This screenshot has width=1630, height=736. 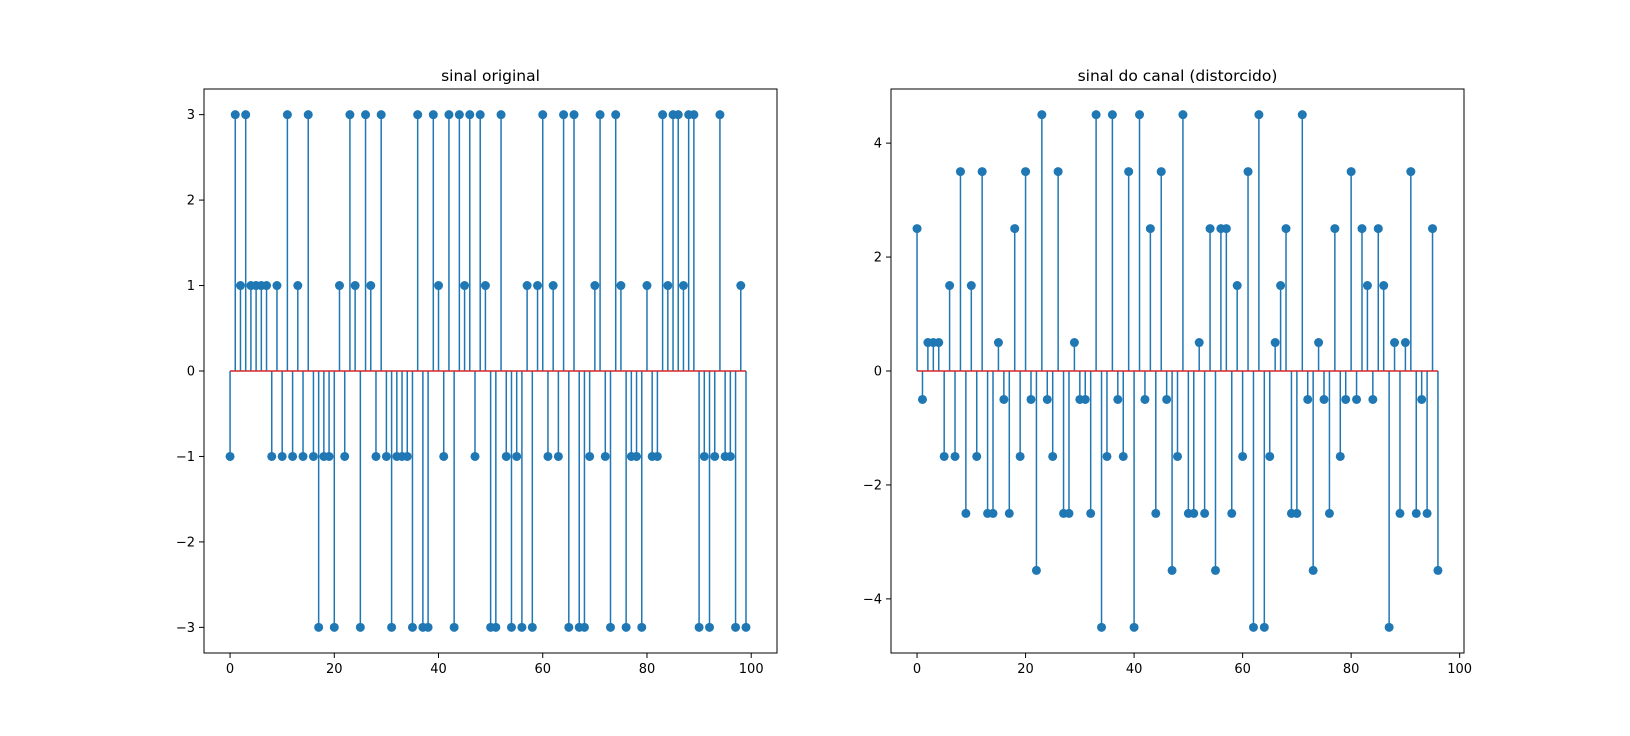 I want to click on chart-title-channel: sinal do canal (distorcido), so click(x=1178, y=76).